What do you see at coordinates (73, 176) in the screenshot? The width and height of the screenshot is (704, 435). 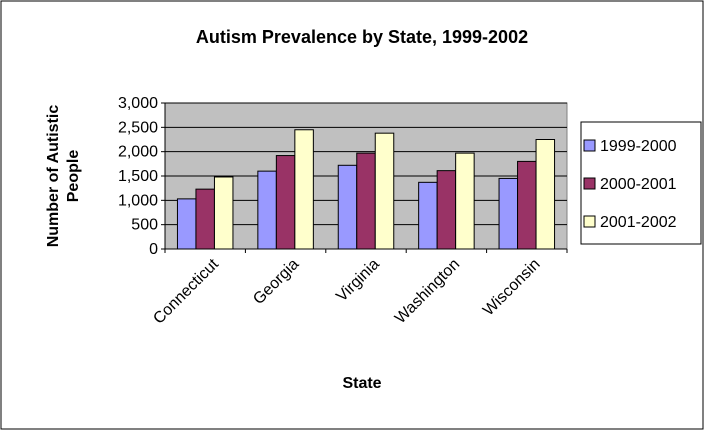 I see `y-axis-label-line-2: People` at bounding box center [73, 176].